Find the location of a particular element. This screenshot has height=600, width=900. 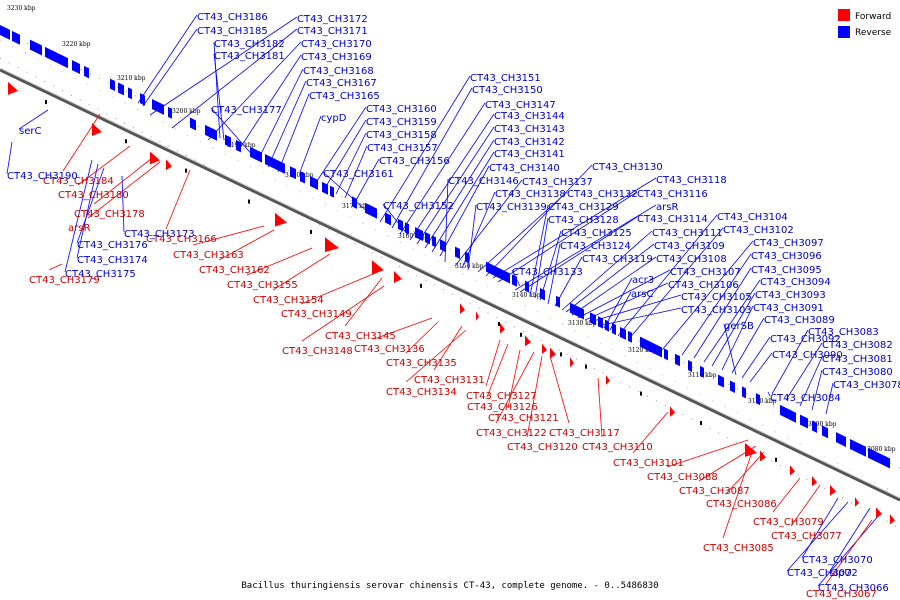

reverse-gene-label: CT43_CH3139 is located at coordinates (511, 207).